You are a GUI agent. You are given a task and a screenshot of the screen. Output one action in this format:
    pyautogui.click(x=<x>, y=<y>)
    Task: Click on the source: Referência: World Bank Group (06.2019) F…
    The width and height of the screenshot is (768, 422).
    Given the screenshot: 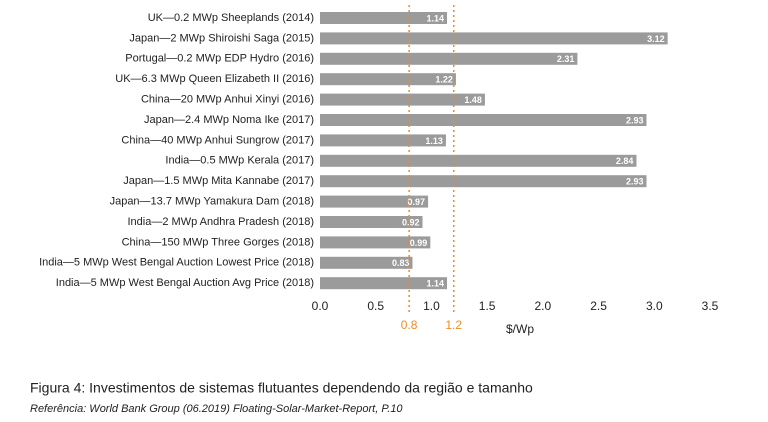 What is the action you would take?
    pyautogui.click(x=216, y=409)
    